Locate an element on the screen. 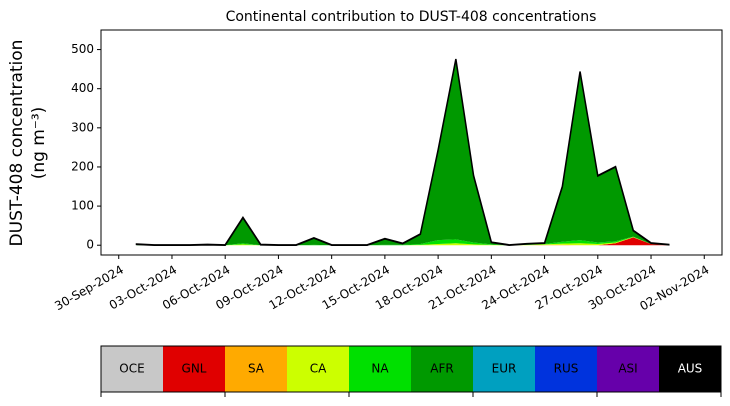 The width and height of the screenshot is (730, 406). legend-label: AUS is located at coordinates (690, 369).